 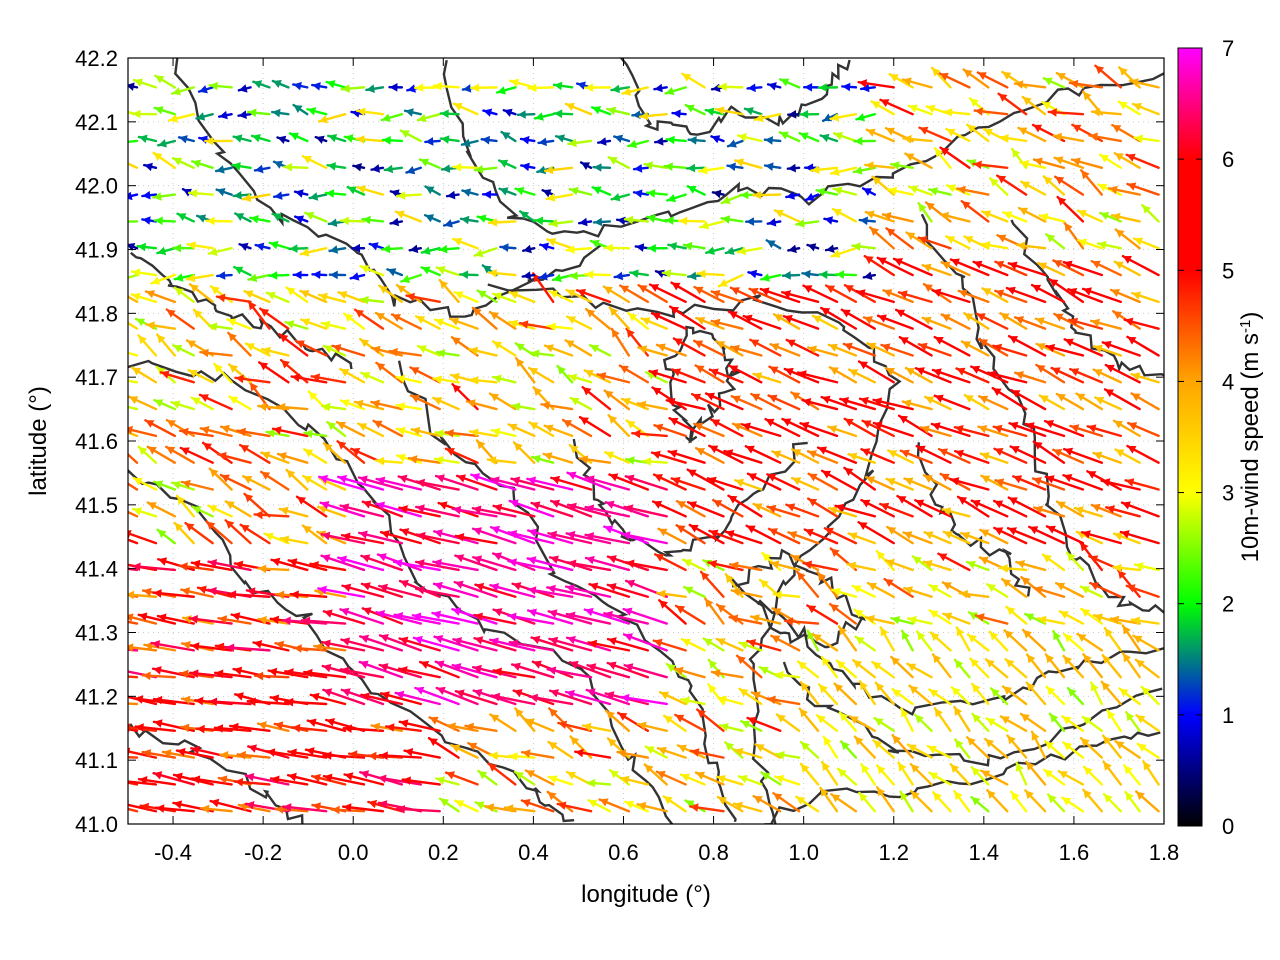 I want to click on y-axis-label: latitude (°), so click(x=38, y=441).